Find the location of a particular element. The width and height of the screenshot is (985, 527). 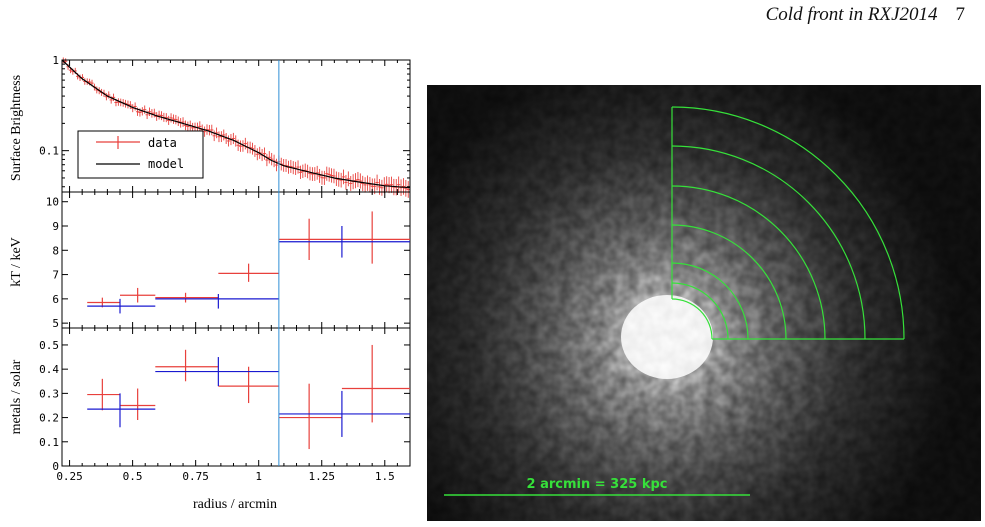

metal-panel: 0 0.1 0.2 0.3 0.4 0.5 0.25 0.5 0.75 1 1.25 1.5 is located at coordinates (225, 405).